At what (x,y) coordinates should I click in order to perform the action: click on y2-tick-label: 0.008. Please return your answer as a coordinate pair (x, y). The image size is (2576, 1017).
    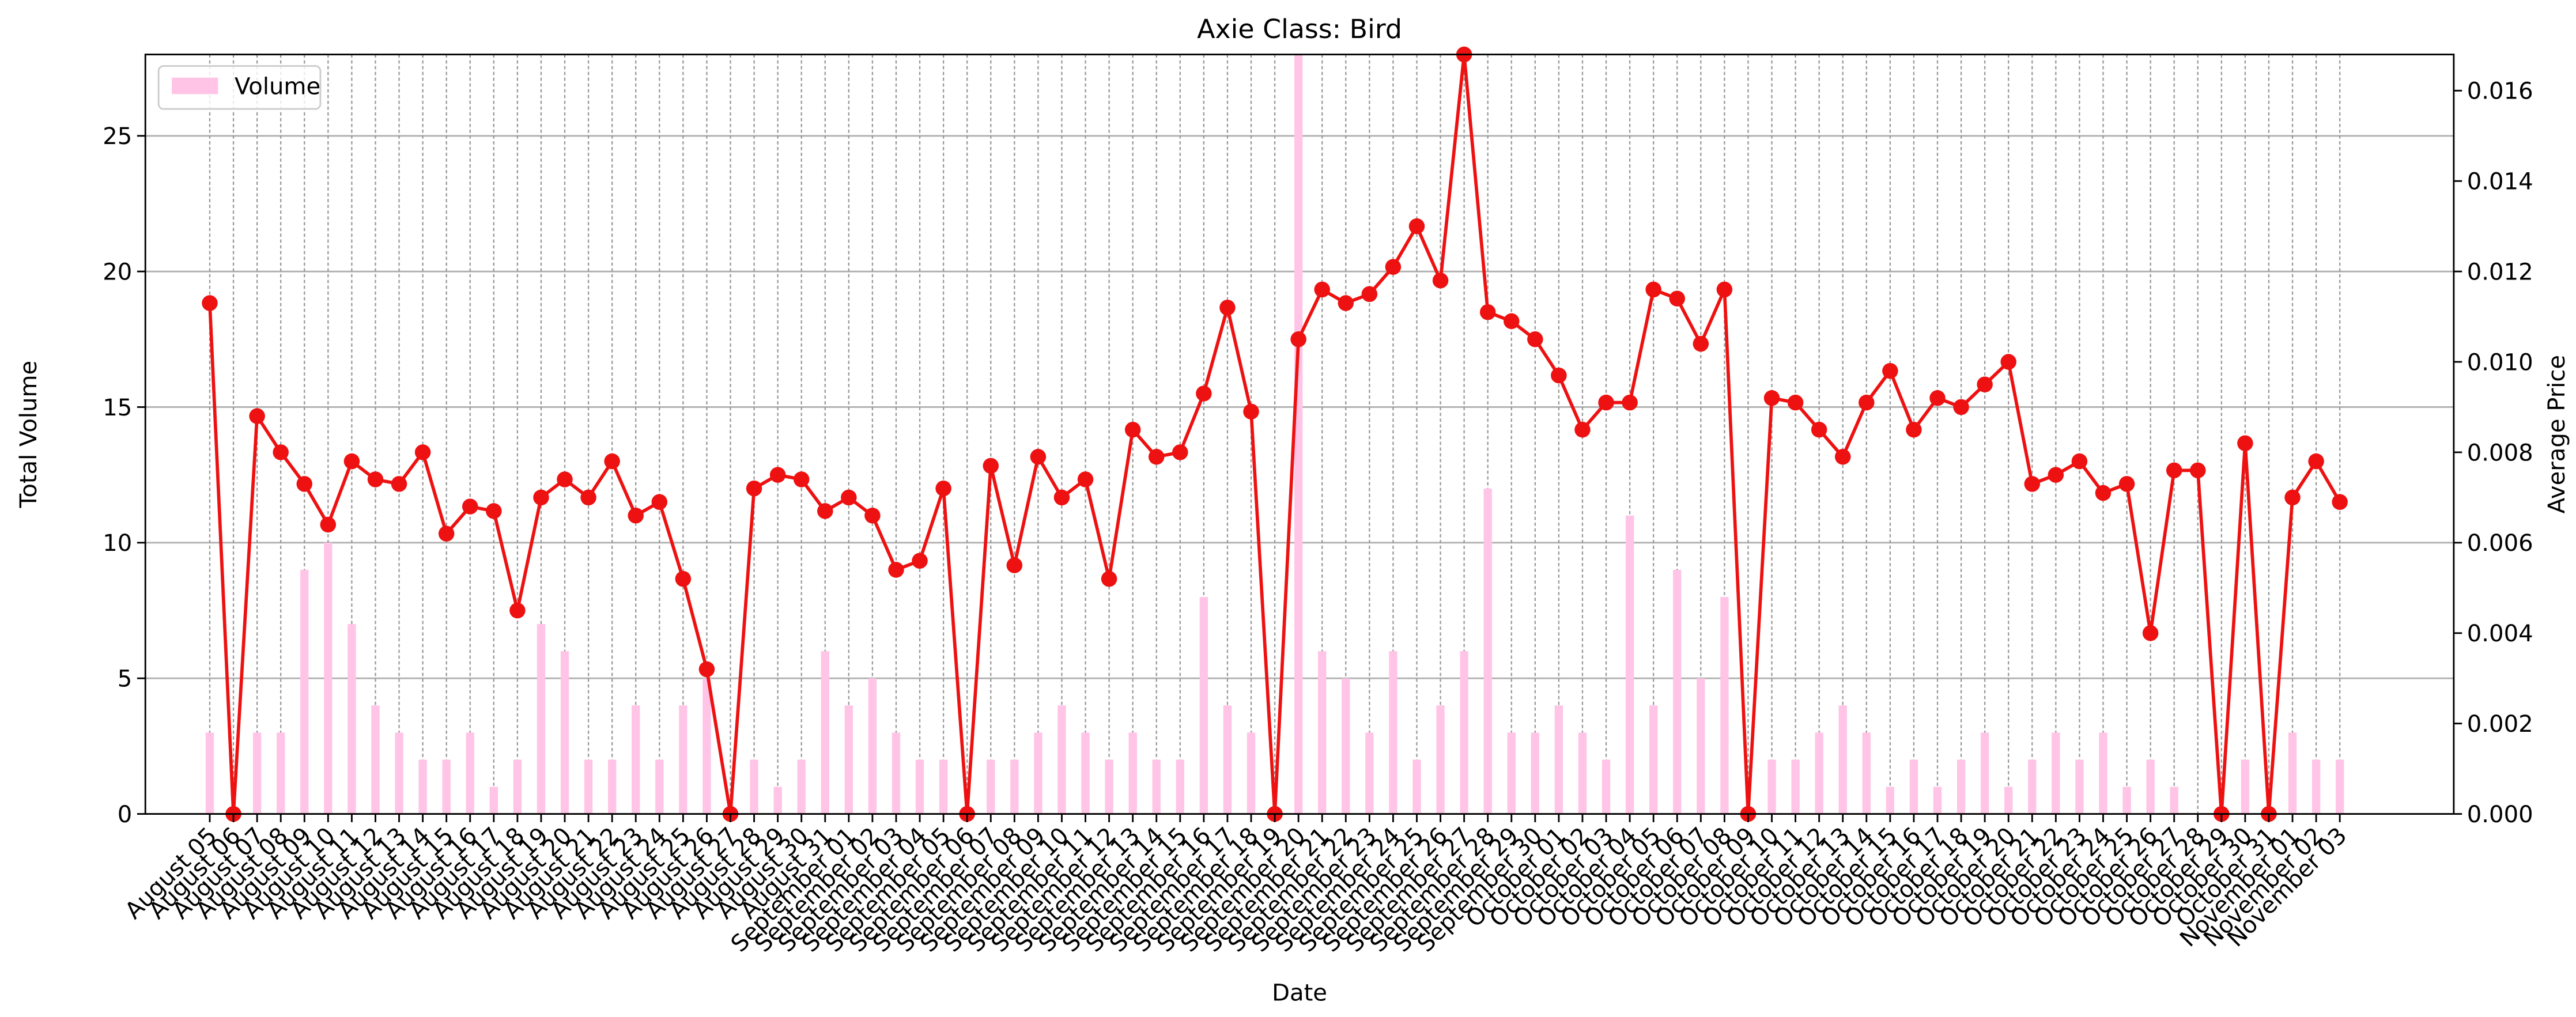
    Looking at the image, I should click on (2500, 453).